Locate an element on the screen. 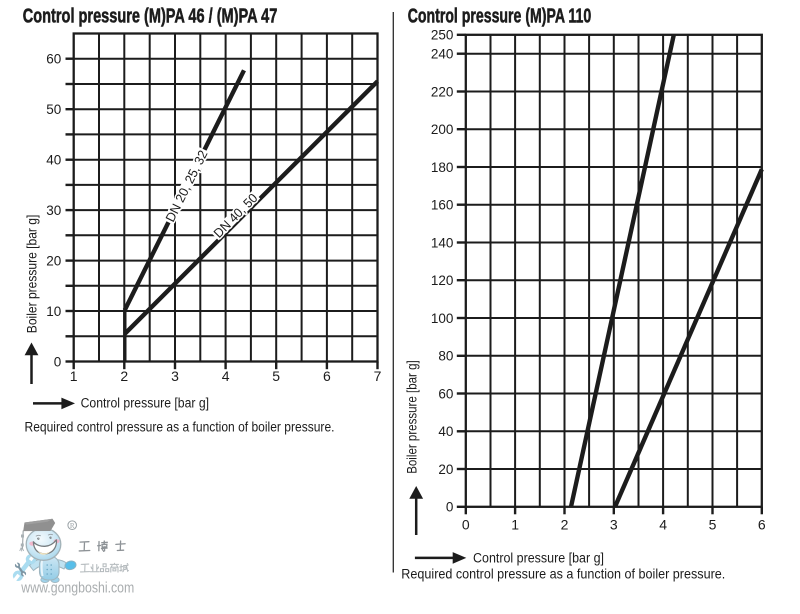 The image size is (800, 614). svg-text: 80 is located at coordinates (445, 356).